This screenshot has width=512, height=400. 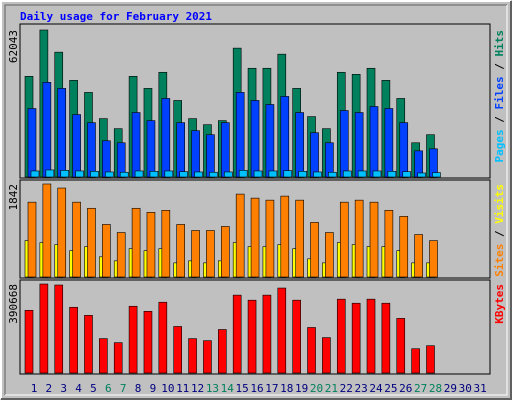 What do you see at coordinates (242, 388) in the screenshot?
I see `x-tick-label: 15` at bounding box center [242, 388].